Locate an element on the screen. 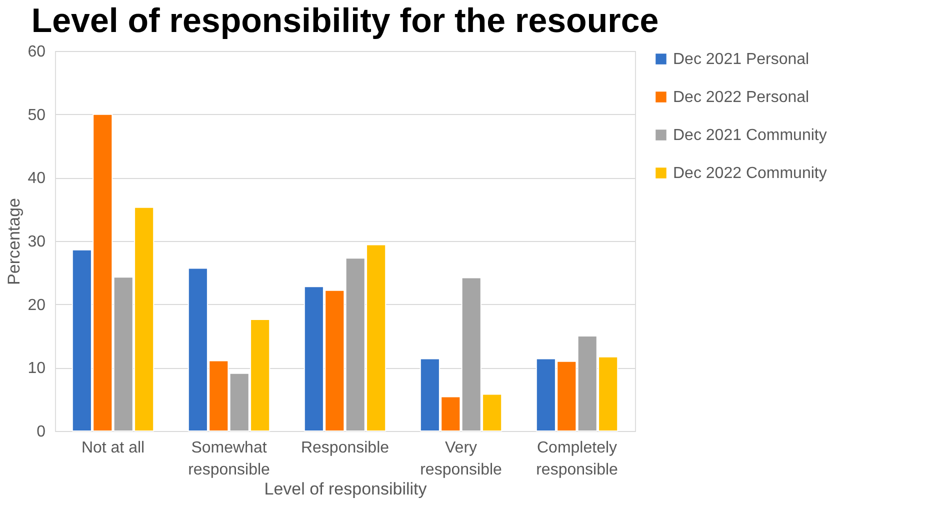 The height and width of the screenshot is (528, 934). x-tick-label: Somewhat responsible is located at coordinates (229, 459).